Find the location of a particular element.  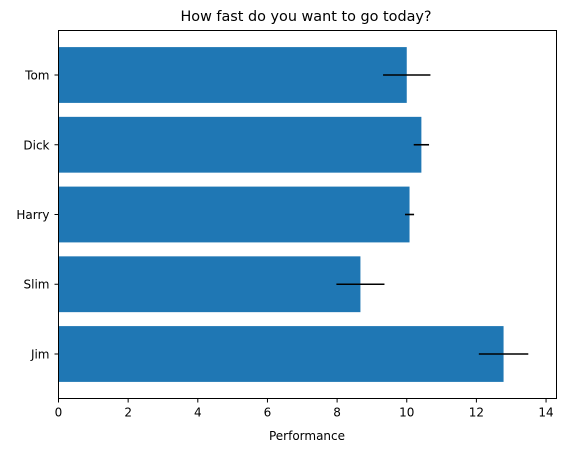

bar-harry is located at coordinates (234, 214).